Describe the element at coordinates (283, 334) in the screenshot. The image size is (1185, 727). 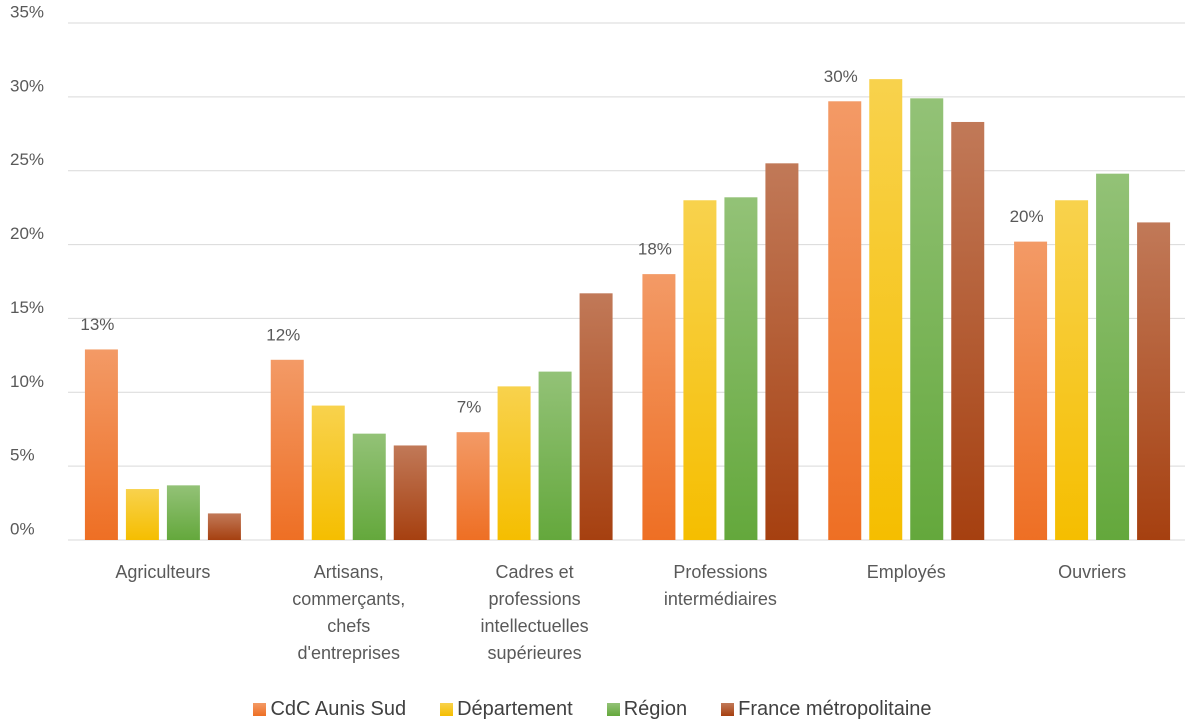
I see `data-label: 12%` at that location.